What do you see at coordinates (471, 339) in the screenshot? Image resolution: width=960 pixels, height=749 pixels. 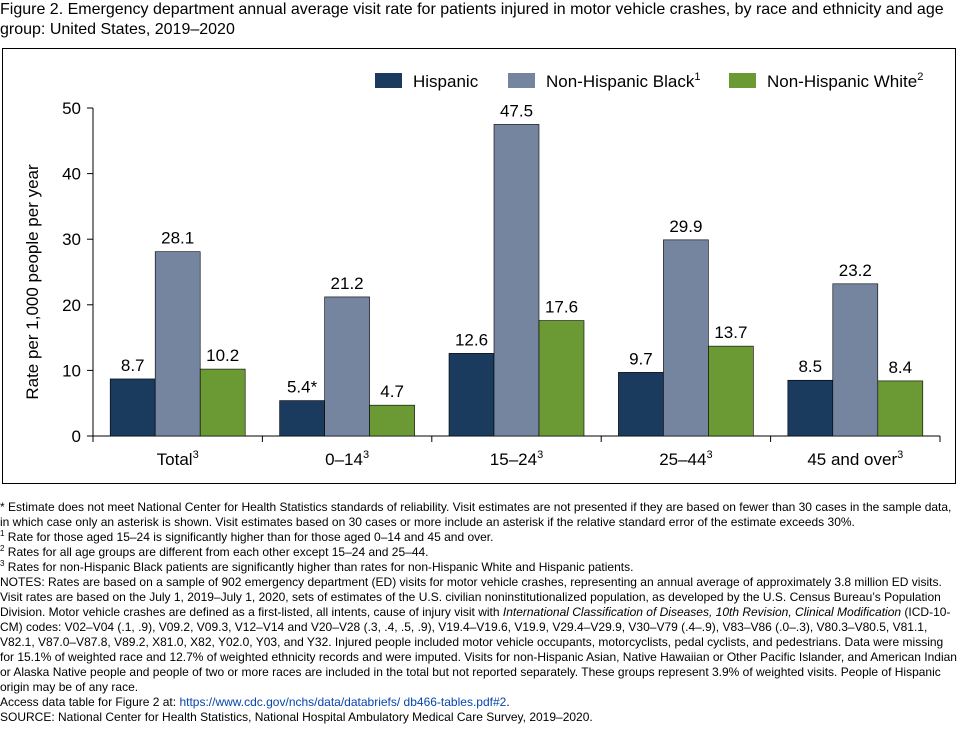 I see `data-label: 12.6` at bounding box center [471, 339].